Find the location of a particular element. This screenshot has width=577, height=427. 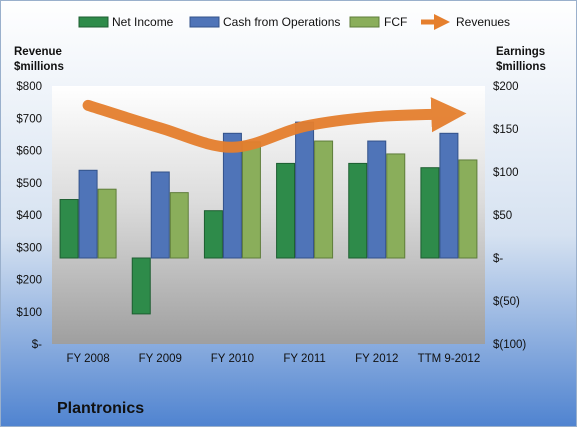

bar-fcf-fy-2008 is located at coordinates (107, 223).